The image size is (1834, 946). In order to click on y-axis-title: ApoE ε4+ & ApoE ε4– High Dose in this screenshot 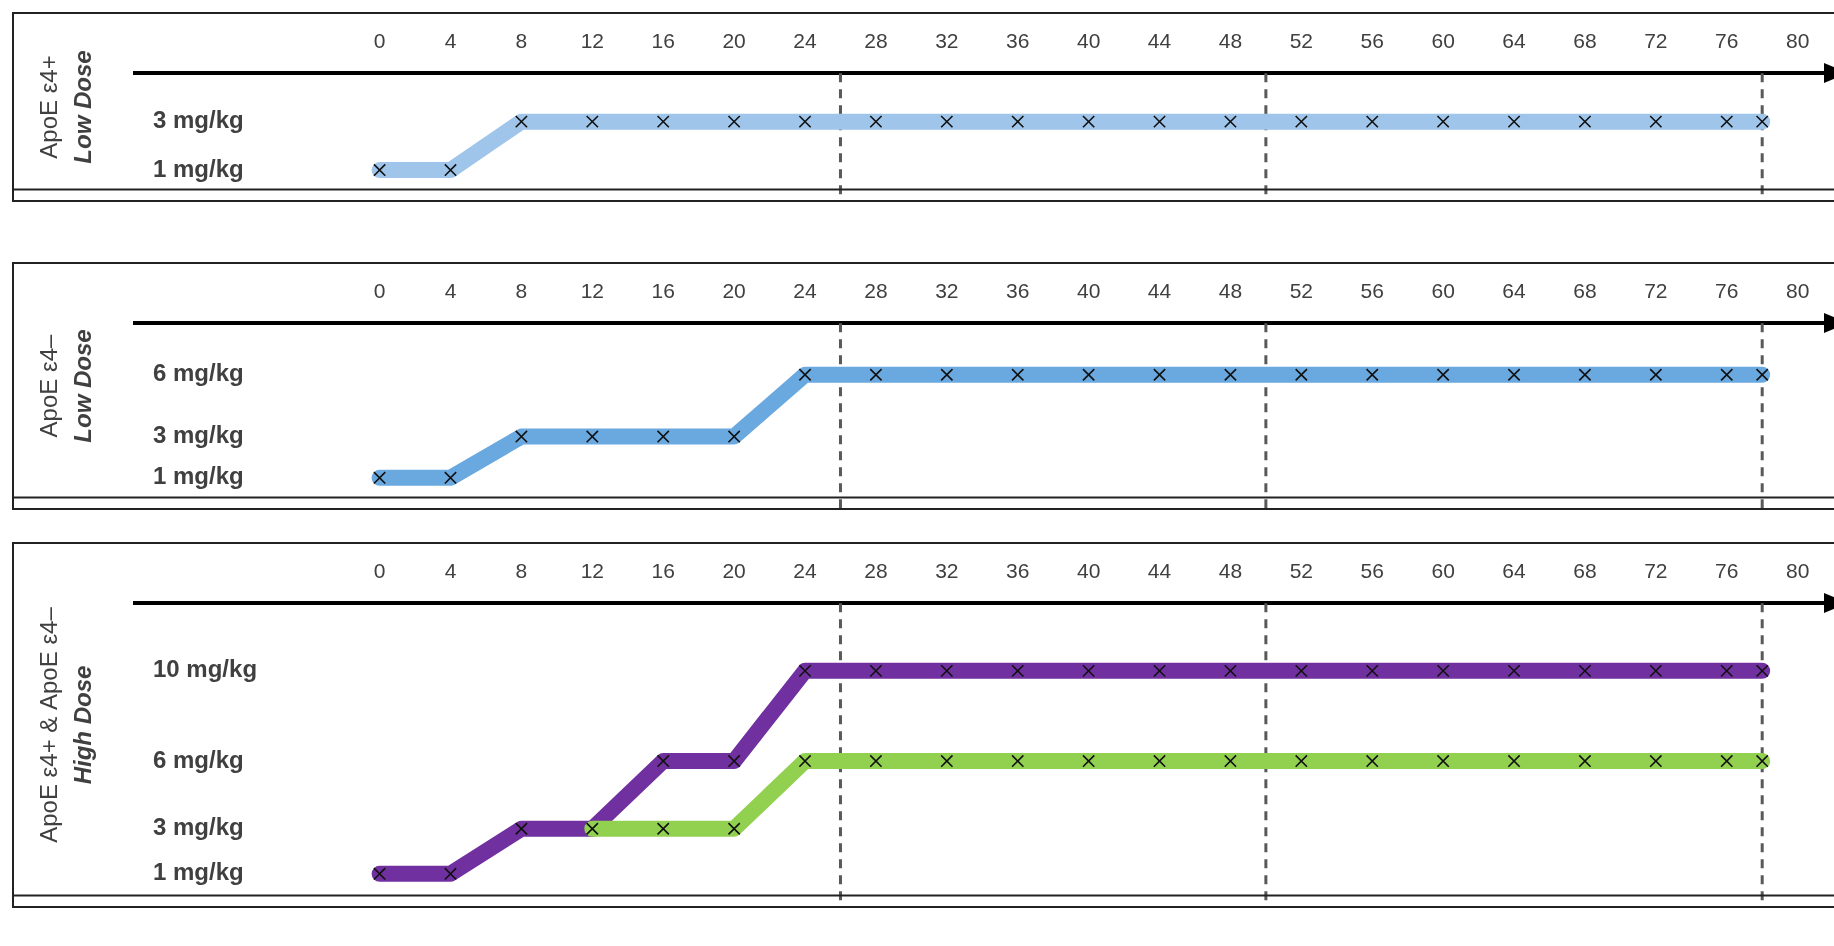, I will do `click(65, 724)`.